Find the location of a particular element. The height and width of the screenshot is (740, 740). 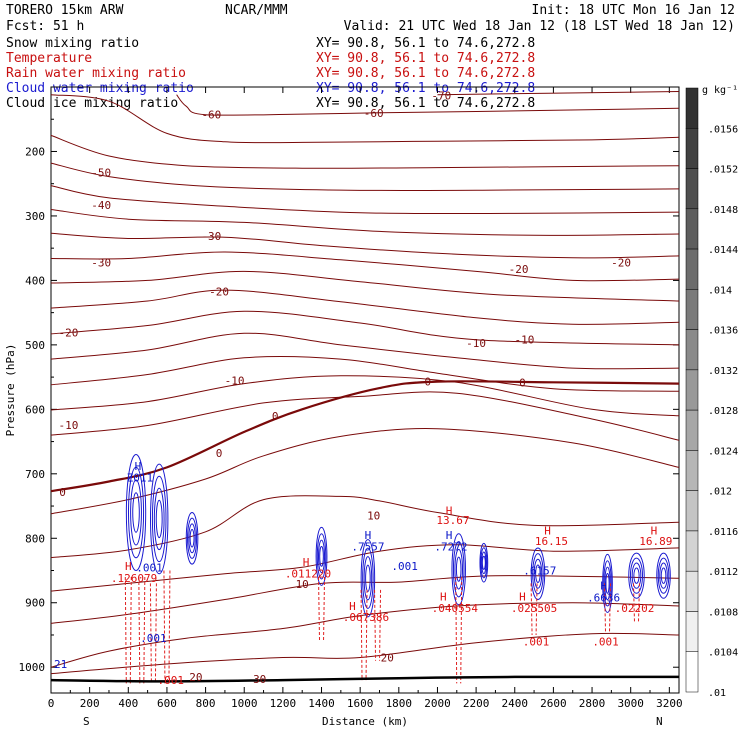

cloud-water-label: .001 is located at coordinates (153, 638).